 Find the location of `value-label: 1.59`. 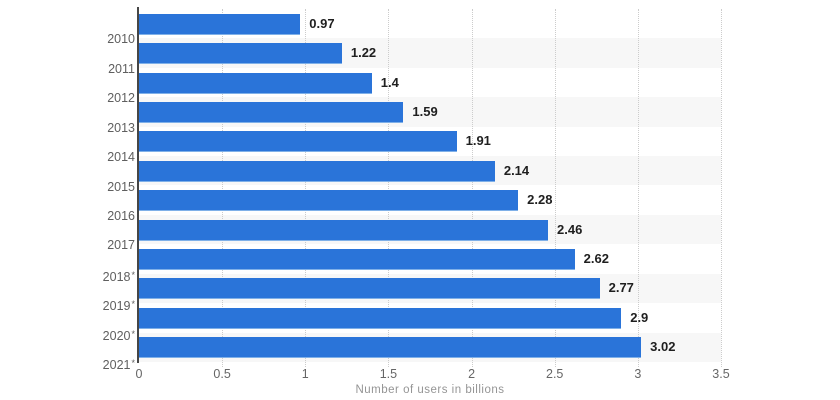

value-label: 1.59 is located at coordinates (425, 111).